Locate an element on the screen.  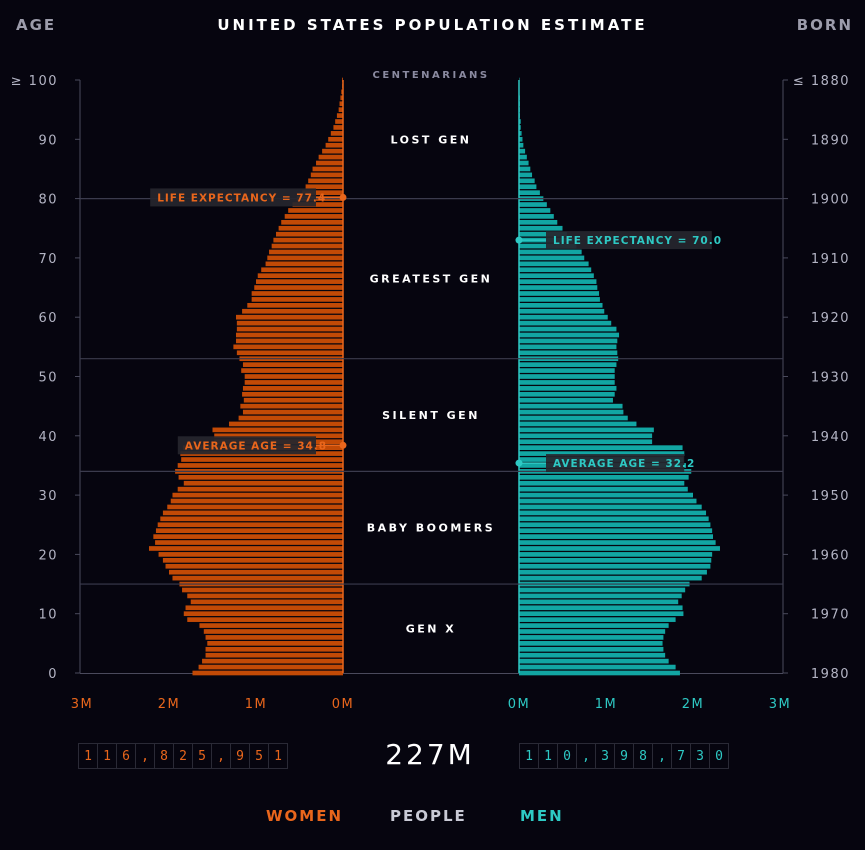
age-tick-label: 20 is located at coordinates (48, 555).